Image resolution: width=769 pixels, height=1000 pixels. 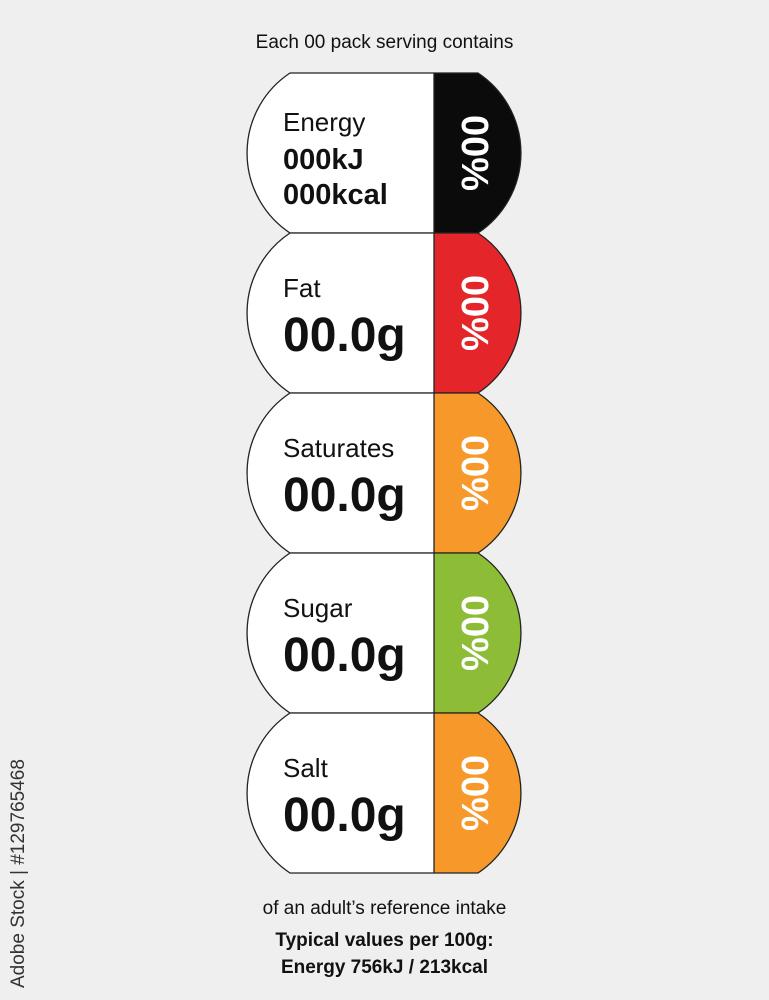 What do you see at coordinates (335, 195) in the screenshot?
I see `energy-value: 000kcal` at bounding box center [335, 195].